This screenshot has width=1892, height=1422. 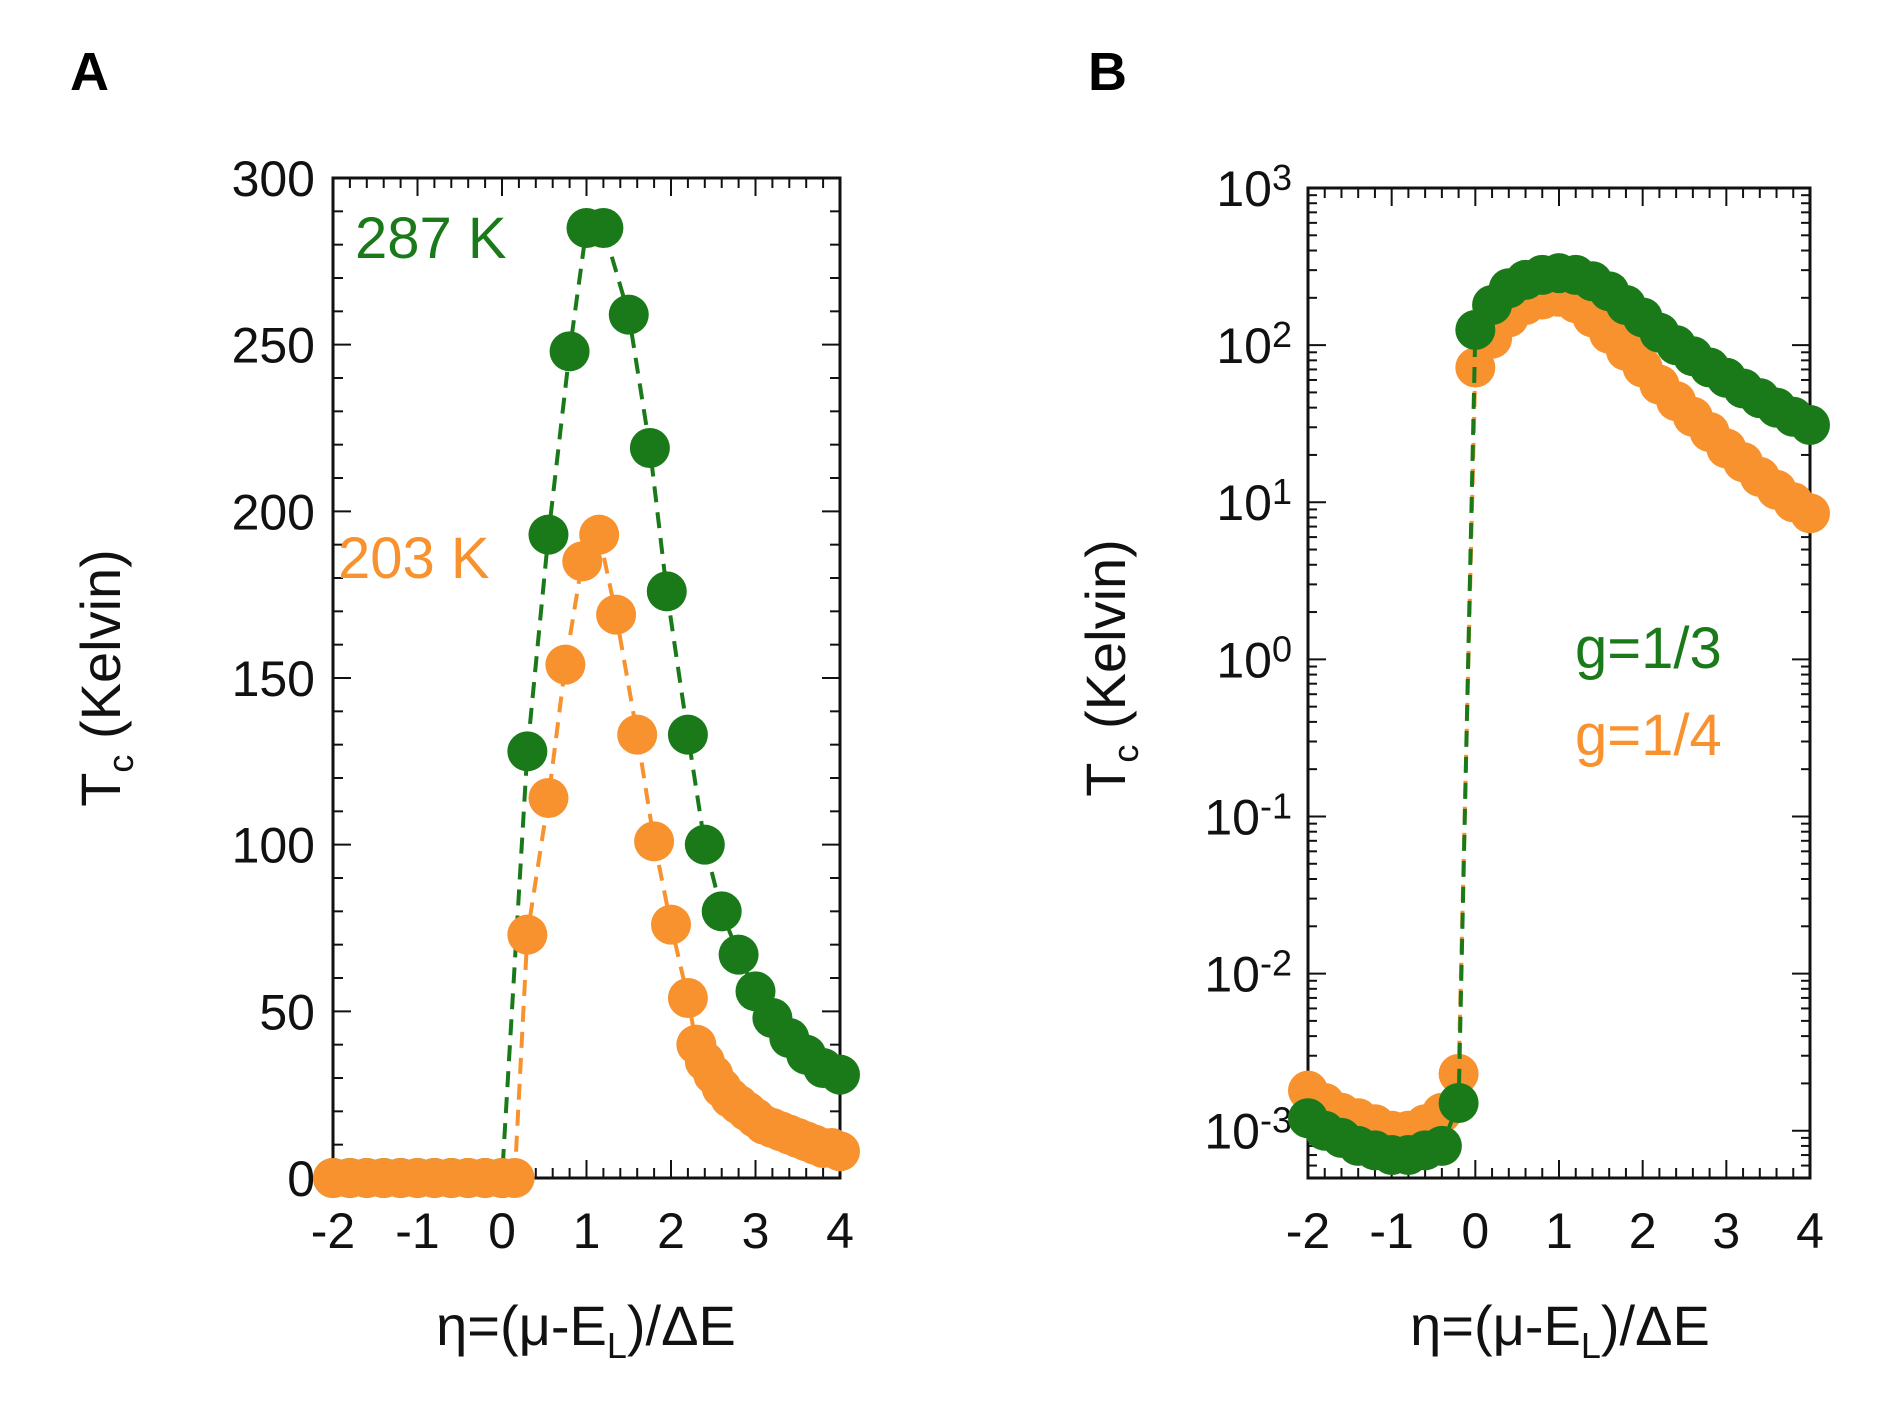 I want to click on y-tick-labels-b: 10-3 10-2 10-1 100 101 102 103, so click(x=1248, y=658).